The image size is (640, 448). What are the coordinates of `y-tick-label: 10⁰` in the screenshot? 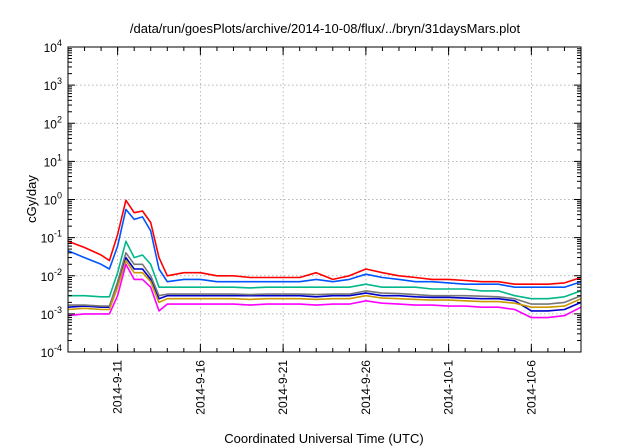 It's located at (53, 199).